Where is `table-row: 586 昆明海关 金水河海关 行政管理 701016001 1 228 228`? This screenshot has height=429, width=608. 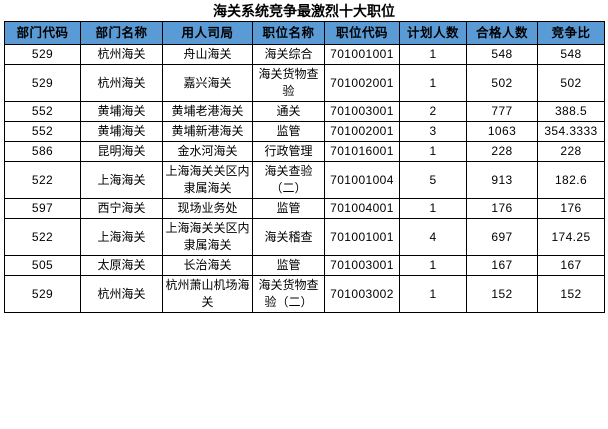
table-row: 586 昆明海关 金水河海关 行政管理 701016001 1 228 228 is located at coordinates (304, 151).